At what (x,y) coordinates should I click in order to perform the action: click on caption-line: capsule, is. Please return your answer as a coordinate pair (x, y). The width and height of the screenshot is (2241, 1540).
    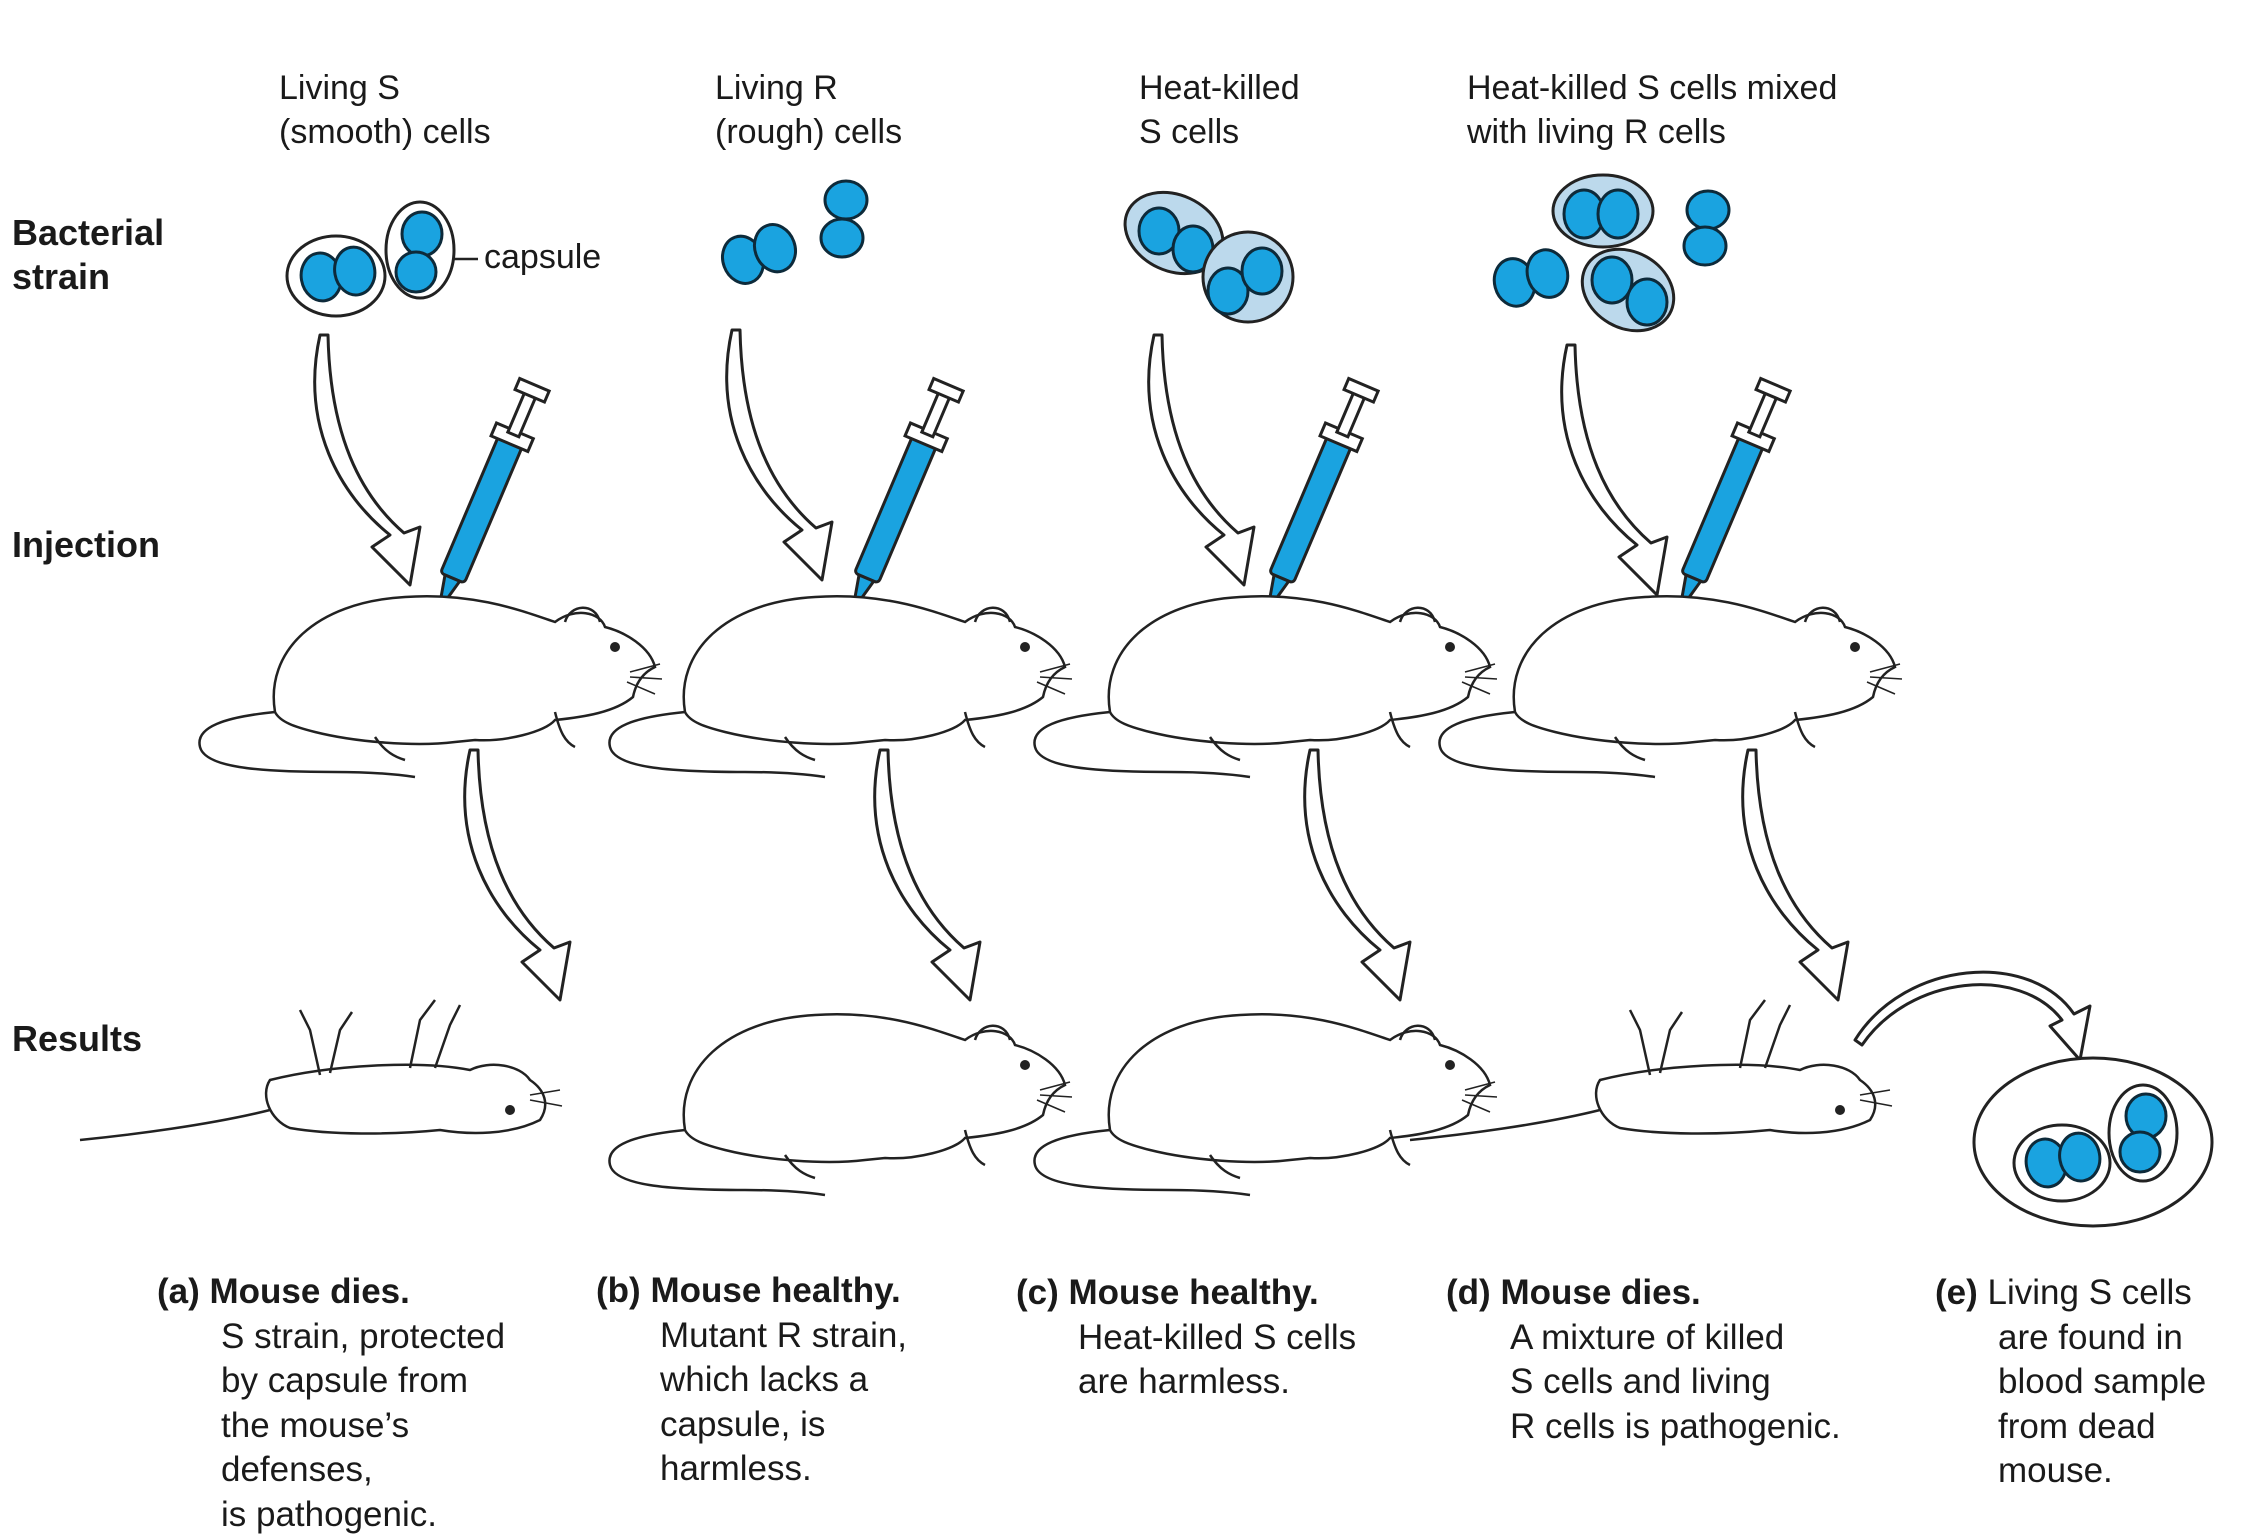
    Looking at the image, I should click on (743, 1424).